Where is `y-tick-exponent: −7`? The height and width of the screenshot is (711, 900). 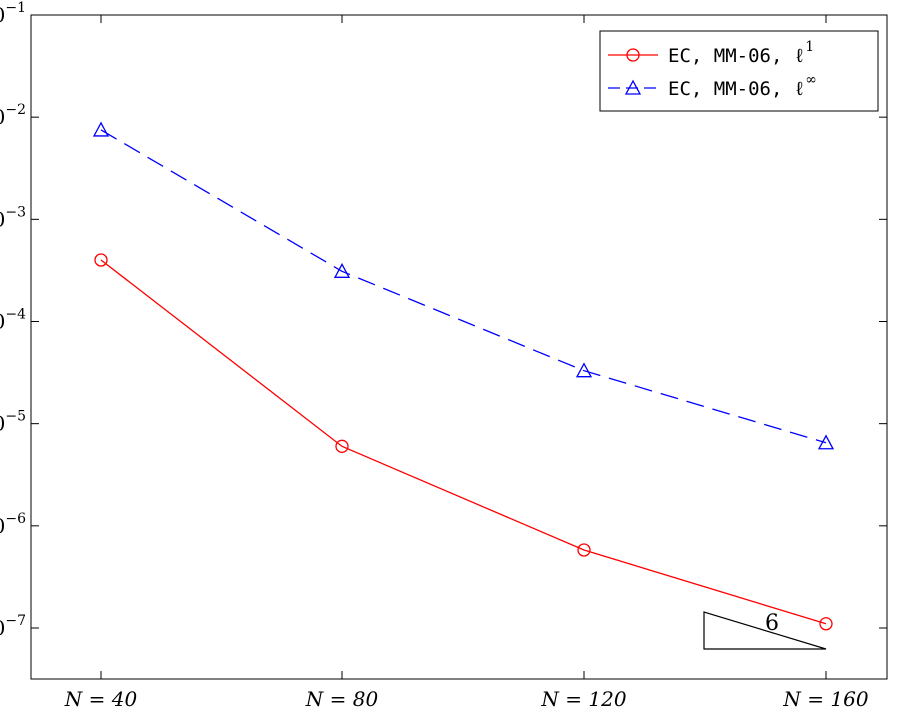 y-tick-exponent: −7 is located at coordinates (15, 621).